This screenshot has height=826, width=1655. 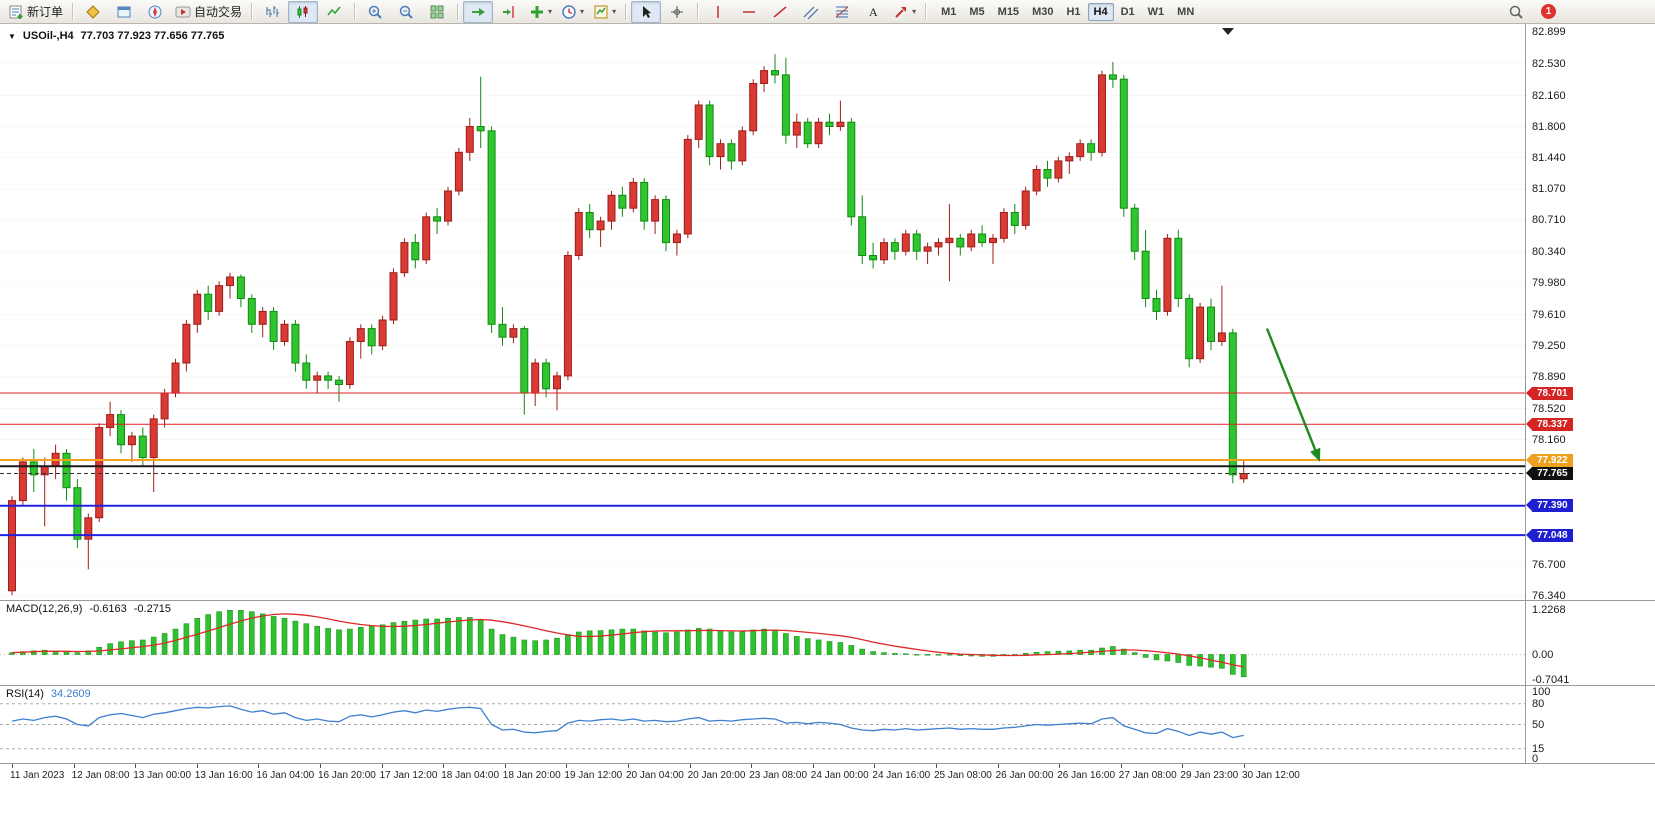 I want to click on periods-button: ▾, so click(x=572, y=12).